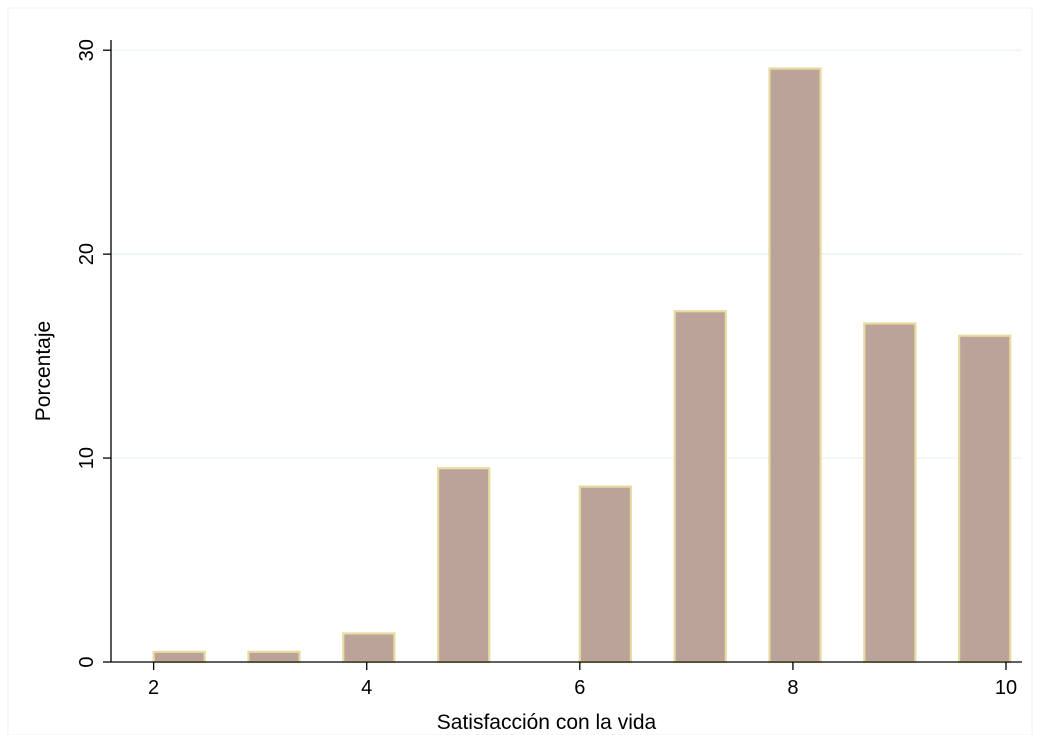 The height and width of the screenshot is (735, 1040). I want to click on x-tick-label-10: 10, so click(1006, 688).